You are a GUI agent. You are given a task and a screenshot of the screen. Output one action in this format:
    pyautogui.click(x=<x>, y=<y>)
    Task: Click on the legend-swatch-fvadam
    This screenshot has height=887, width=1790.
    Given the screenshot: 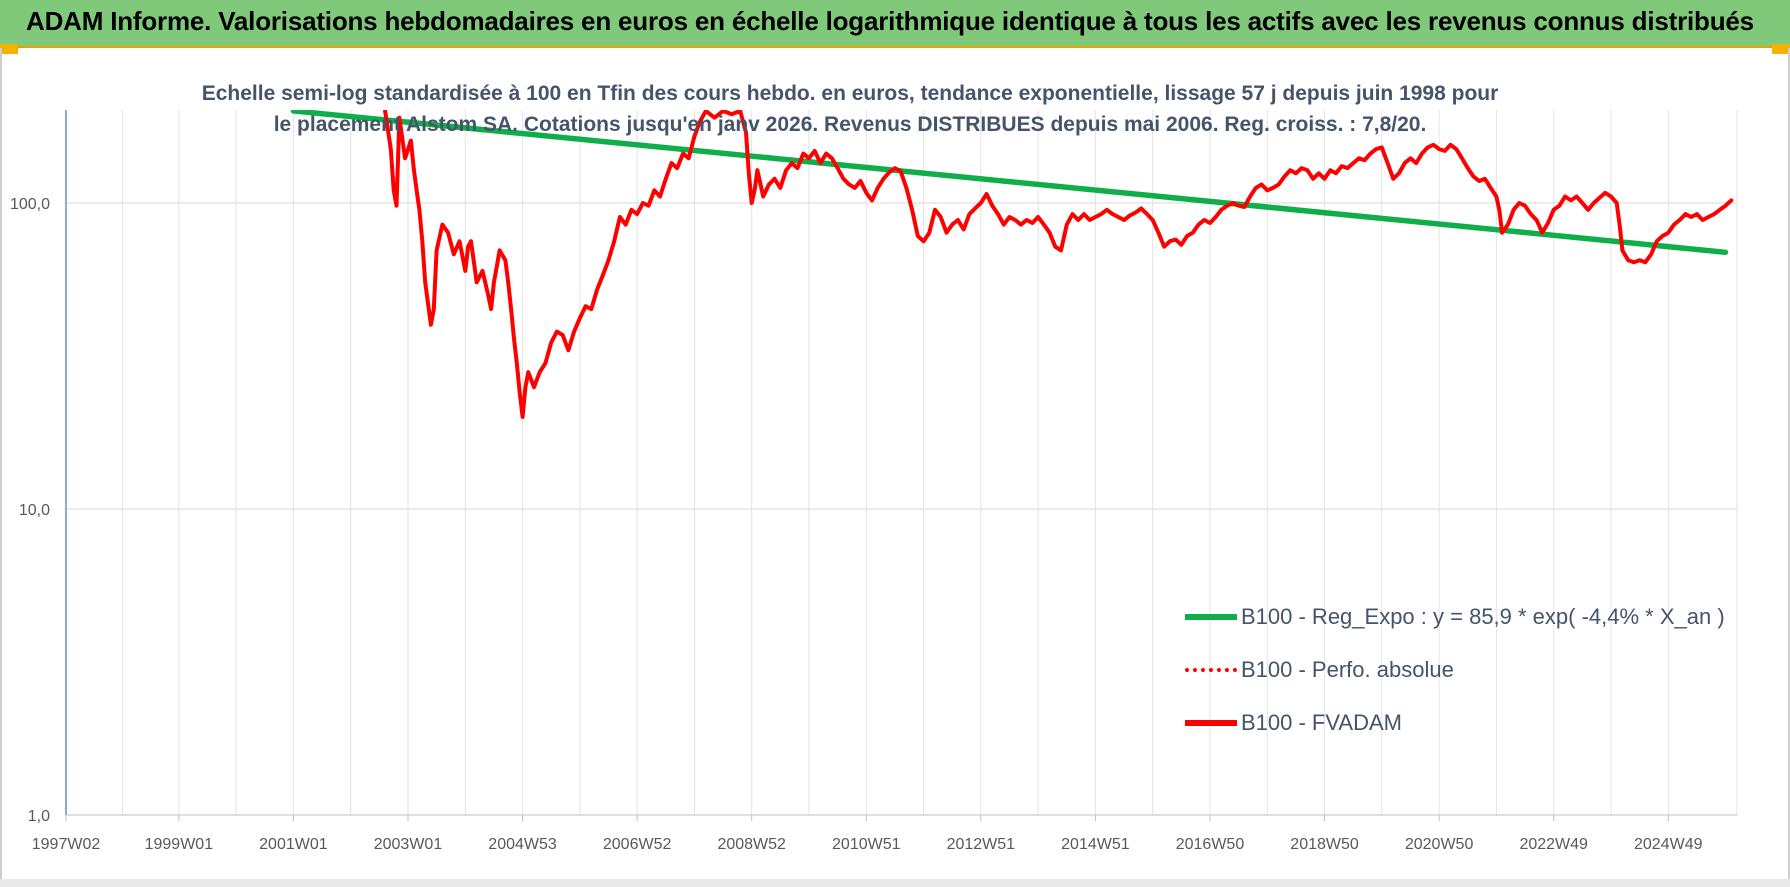 What is the action you would take?
    pyautogui.click(x=1211, y=722)
    